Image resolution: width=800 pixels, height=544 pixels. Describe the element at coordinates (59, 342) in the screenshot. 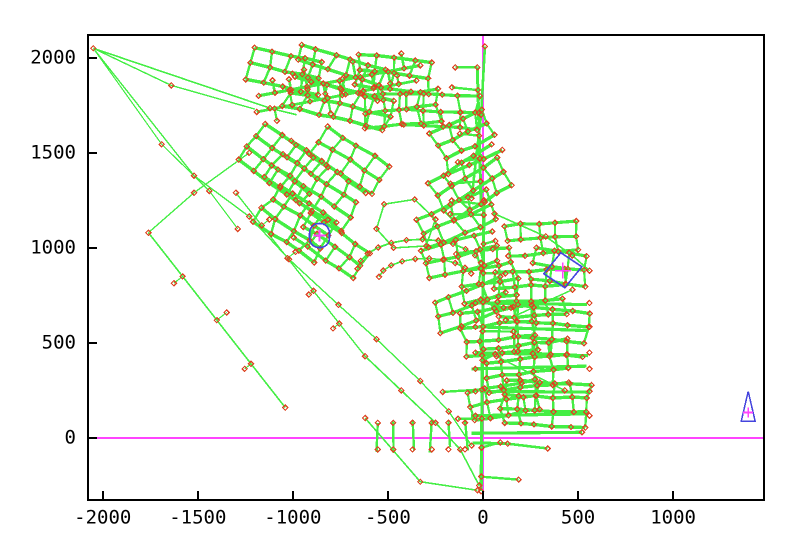

I see `y-tick-label: 500` at that location.